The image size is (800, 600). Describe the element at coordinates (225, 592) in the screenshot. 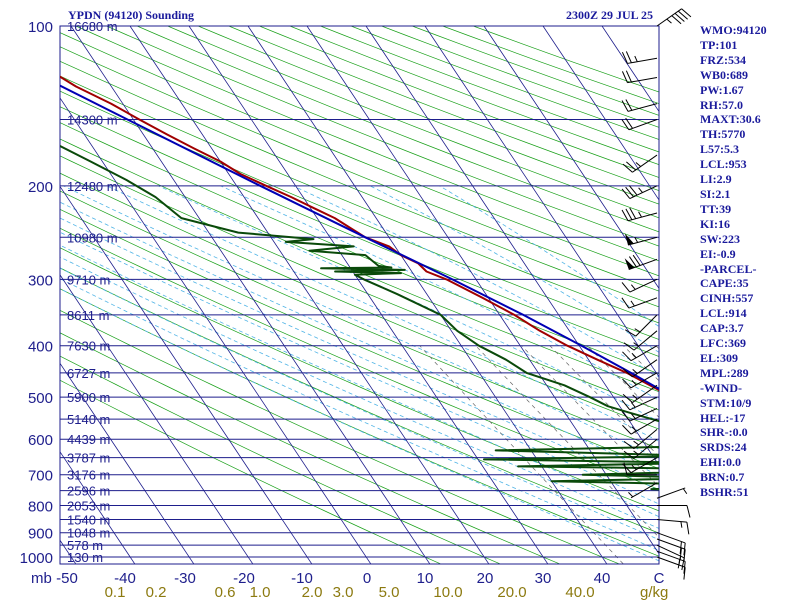

I see `mixing-ratio-tick-label: 0.6` at that location.